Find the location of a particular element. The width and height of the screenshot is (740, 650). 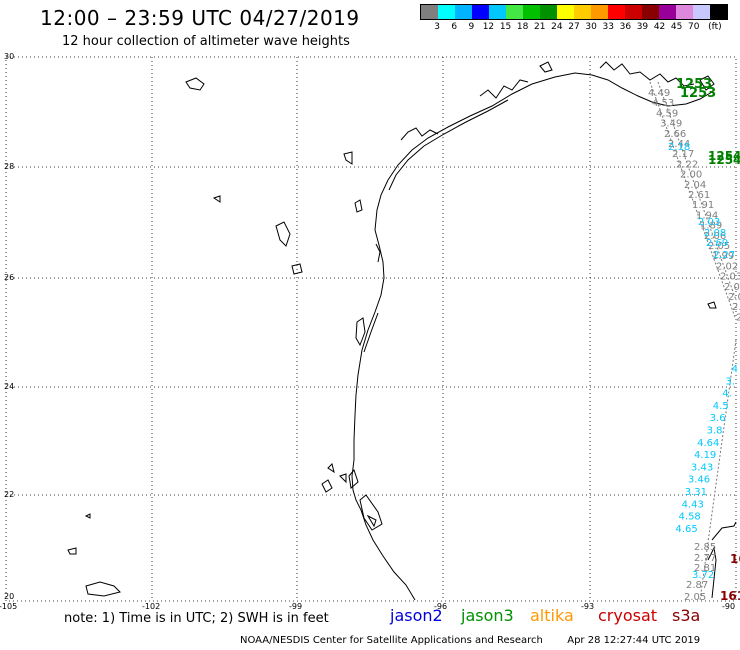

wave-height-label: 1.94 is located at coordinates (707, 215).